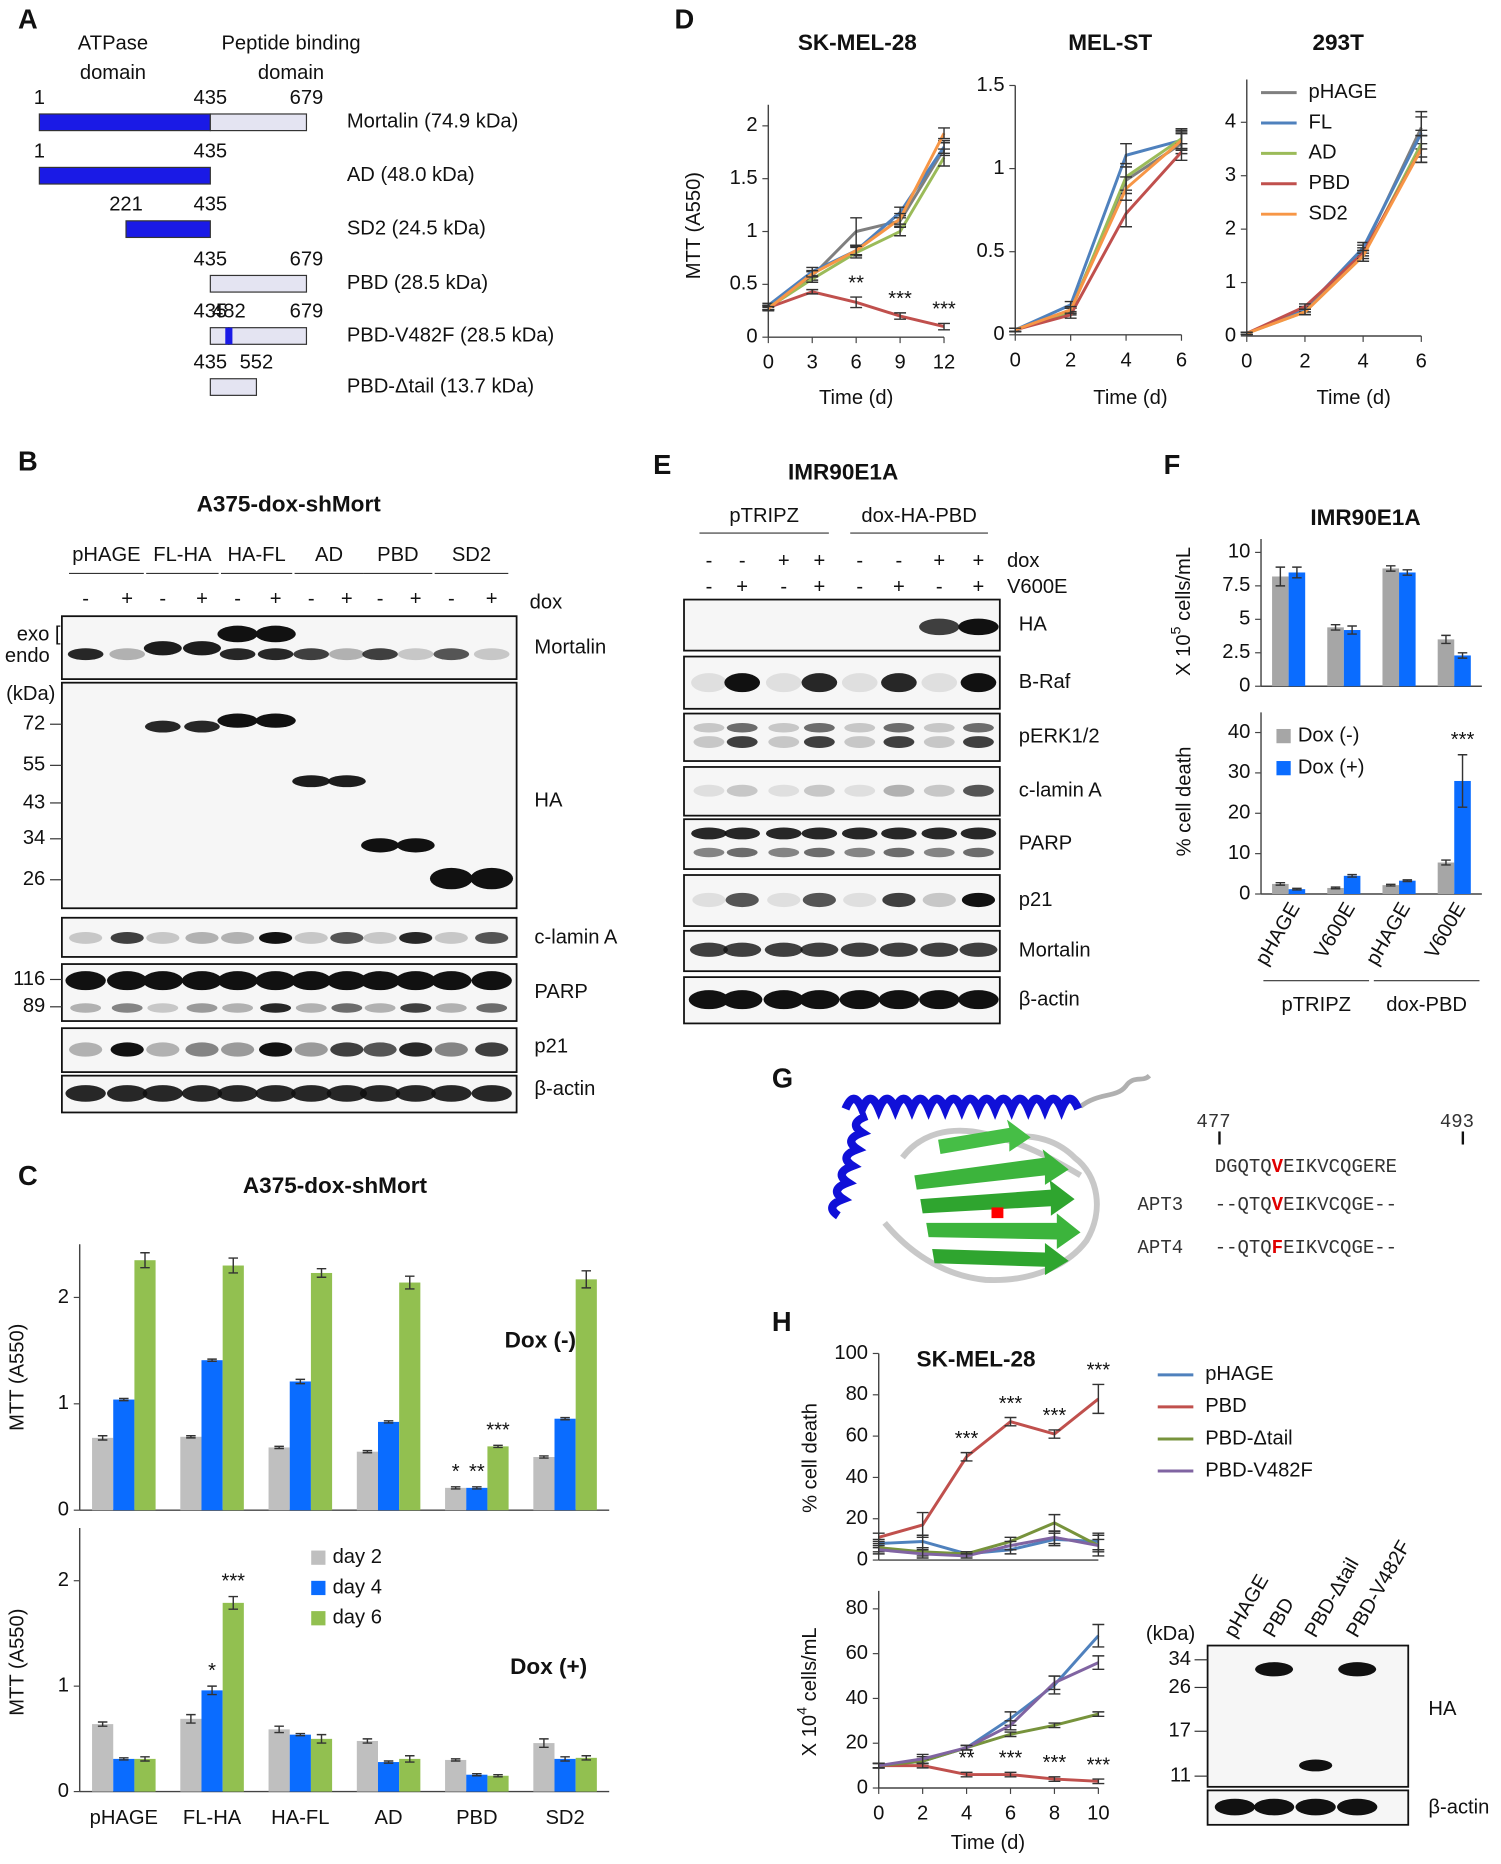 Image resolution: width=1501 pixels, height=1864 pixels. What do you see at coordinates (1045, 843) in the screenshot?
I see `blot-label: PARP` at bounding box center [1045, 843].